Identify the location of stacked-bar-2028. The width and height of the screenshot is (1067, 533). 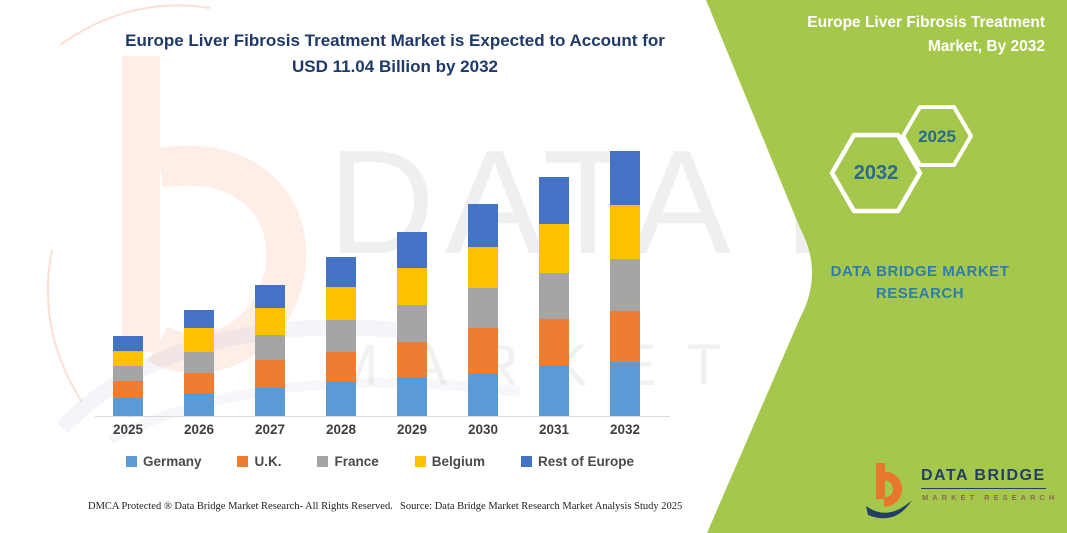
(341, 336).